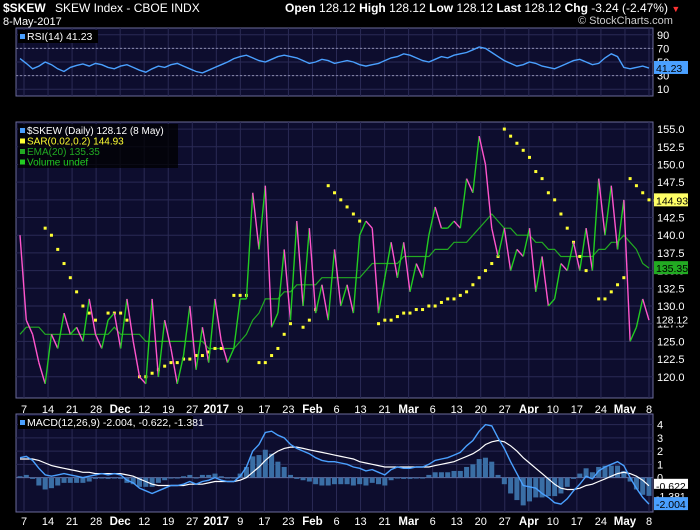 This screenshot has width=700, height=530. I want to click on x-axis-label: 8, so click(649, 522).